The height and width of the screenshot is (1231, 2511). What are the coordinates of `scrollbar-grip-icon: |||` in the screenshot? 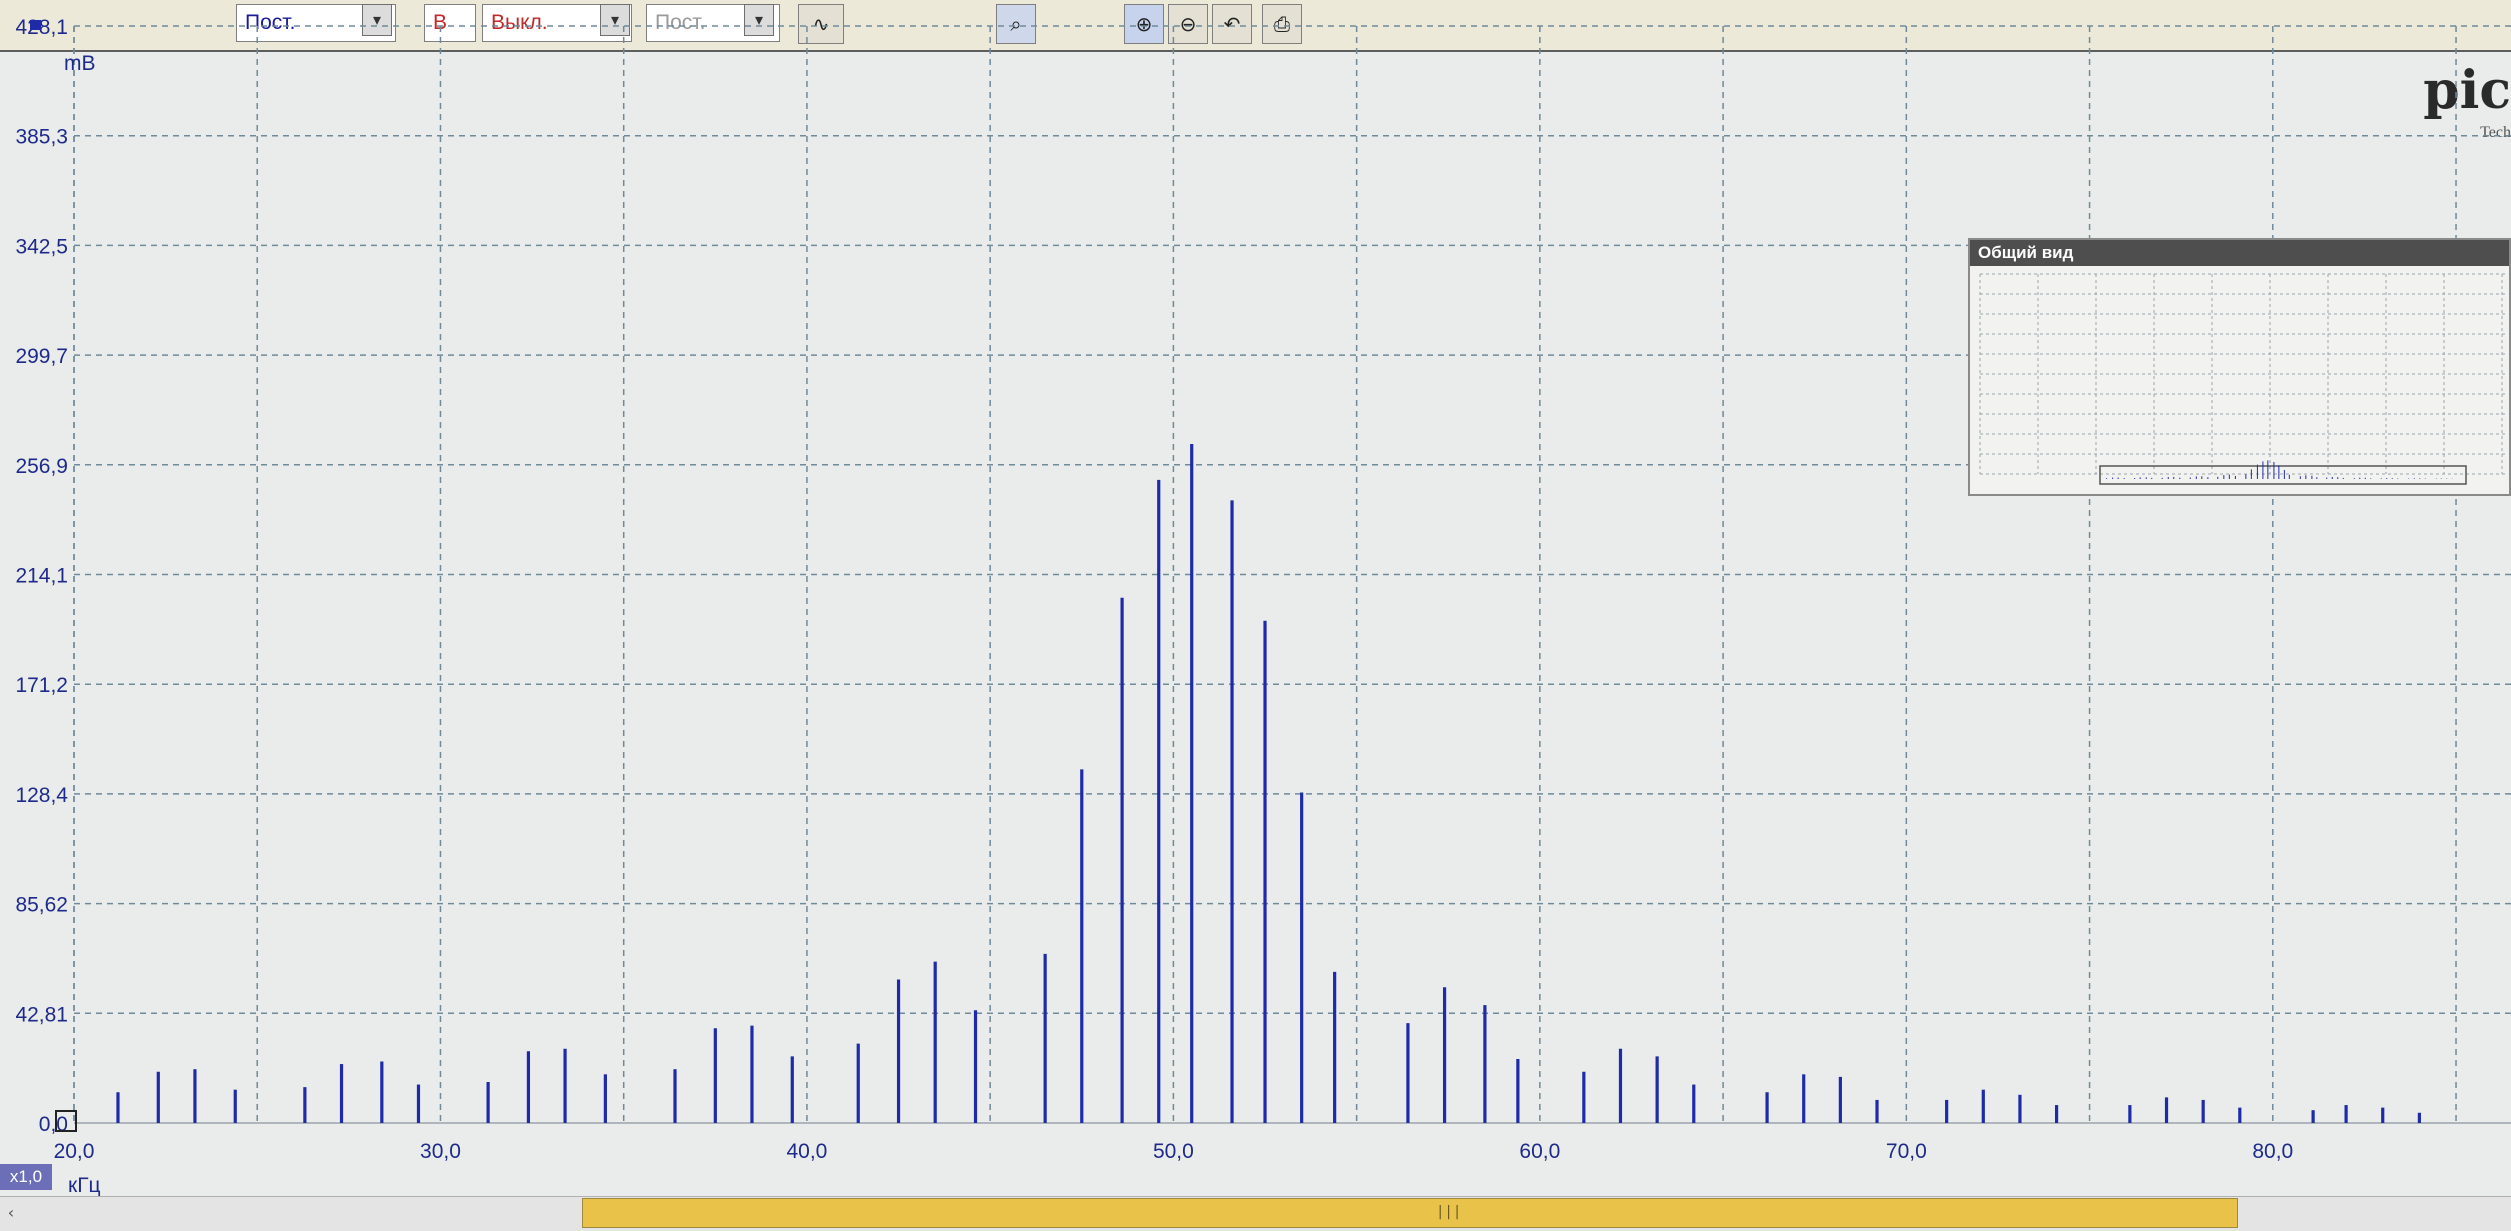 It's located at (1449, 1212).